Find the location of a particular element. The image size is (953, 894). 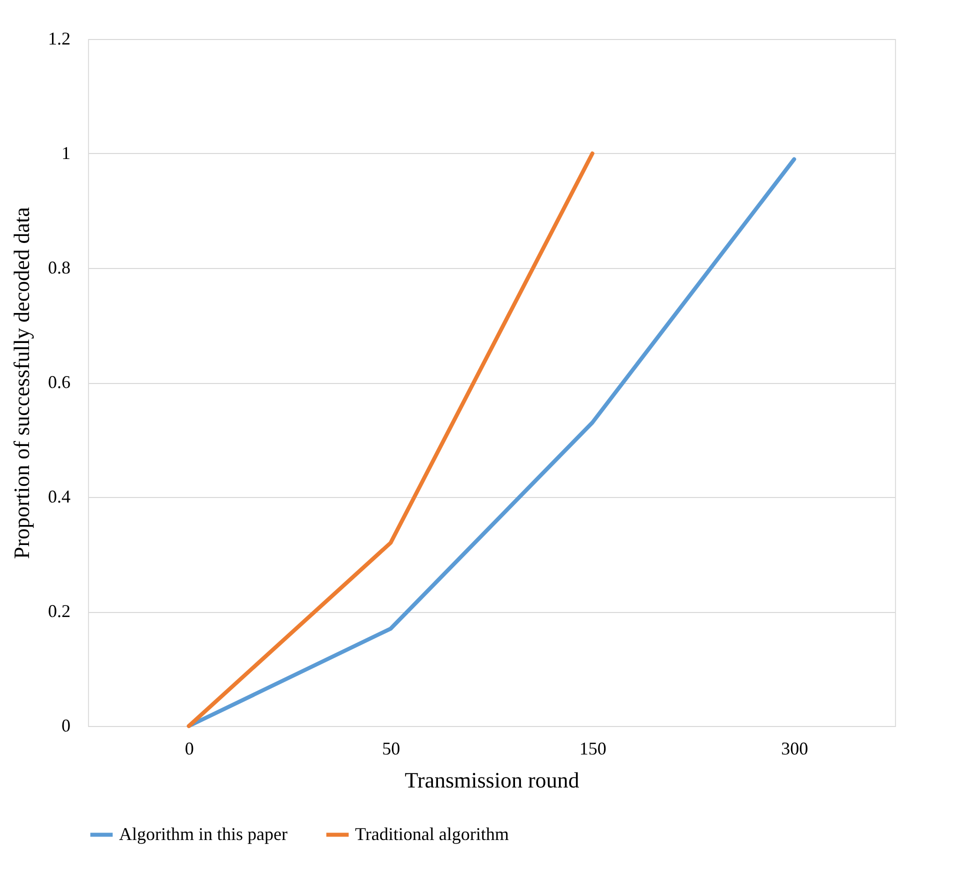

y-tick-label: 0.8 is located at coordinates (59, 268).